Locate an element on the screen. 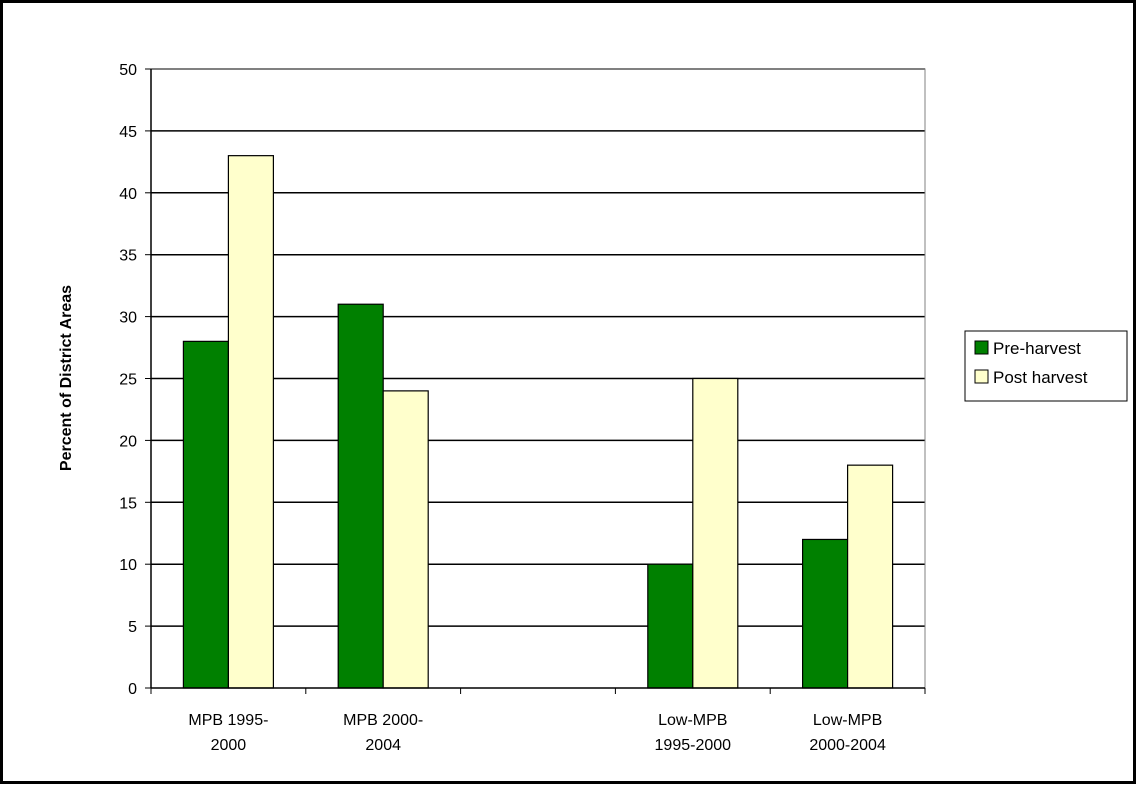 This screenshot has width=1136, height=787. x-tick-label: 2000-2004 is located at coordinates (847, 745).